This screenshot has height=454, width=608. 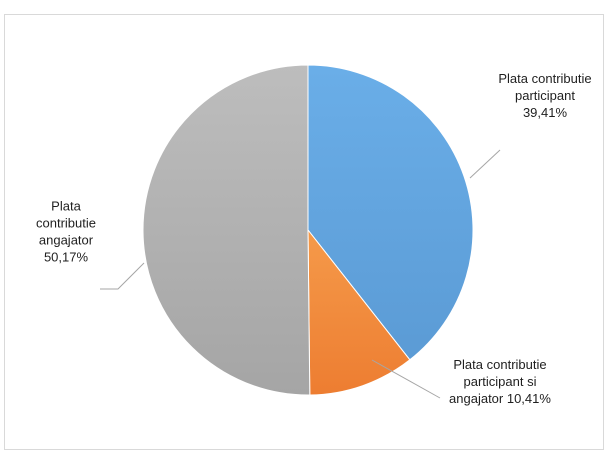 What do you see at coordinates (66, 206) in the screenshot?
I see `slice-label-line: Plata` at bounding box center [66, 206].